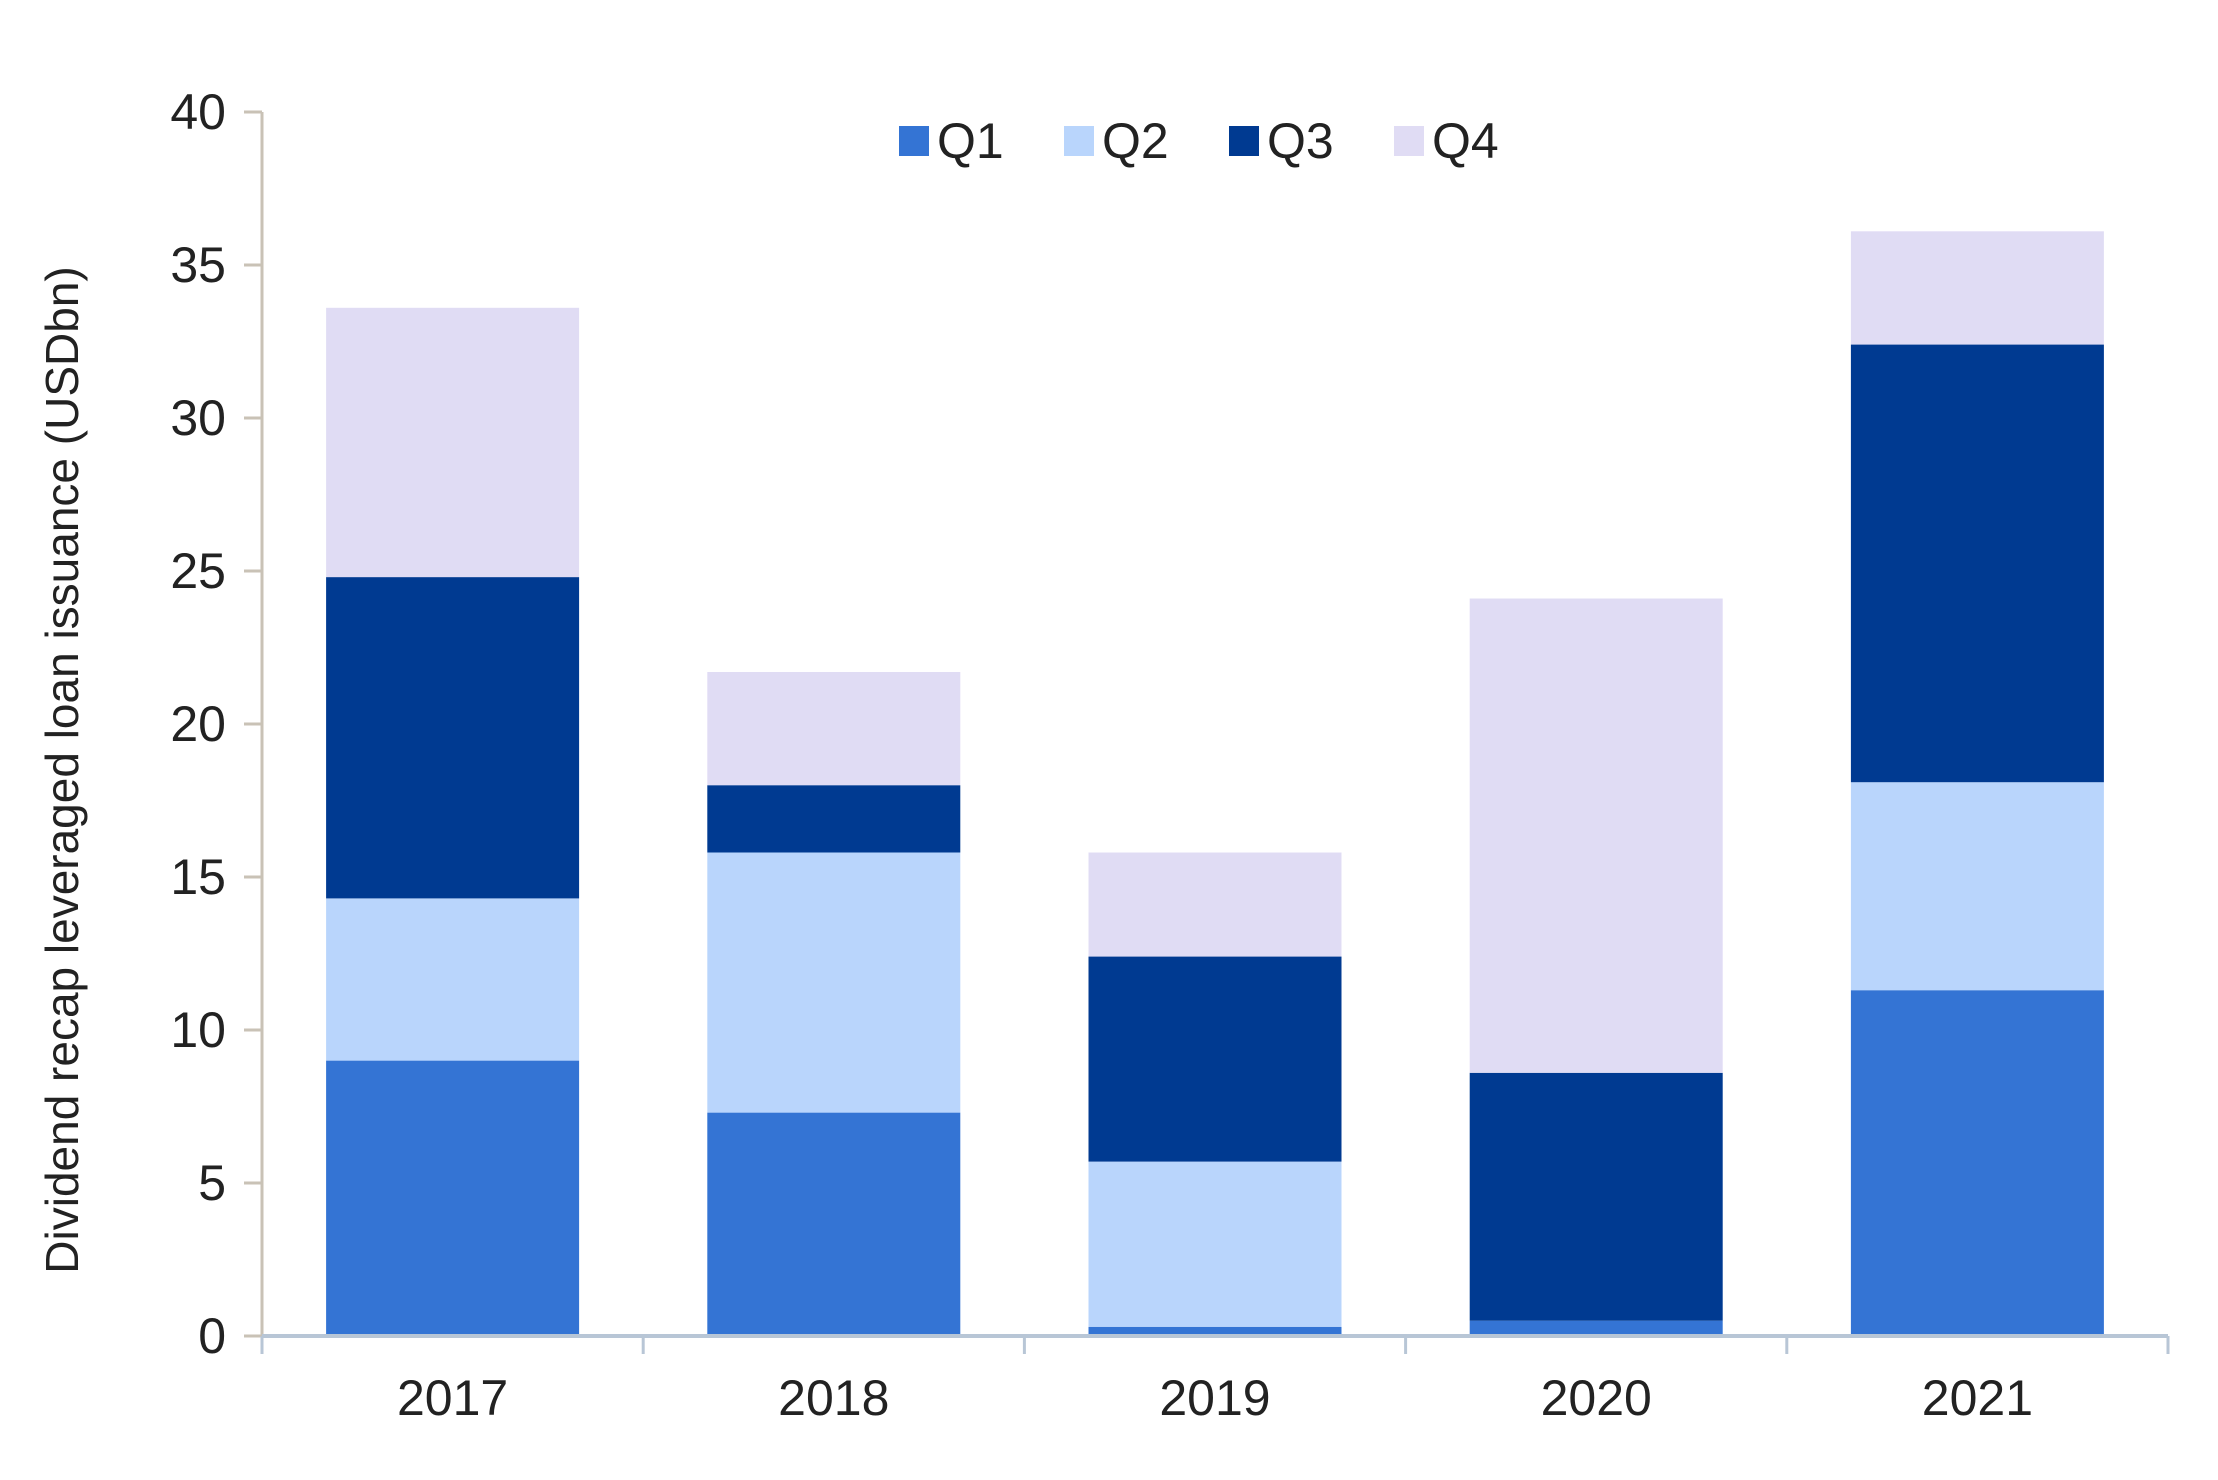  I want to click on bar-2021-q3, so click(1977, 563).